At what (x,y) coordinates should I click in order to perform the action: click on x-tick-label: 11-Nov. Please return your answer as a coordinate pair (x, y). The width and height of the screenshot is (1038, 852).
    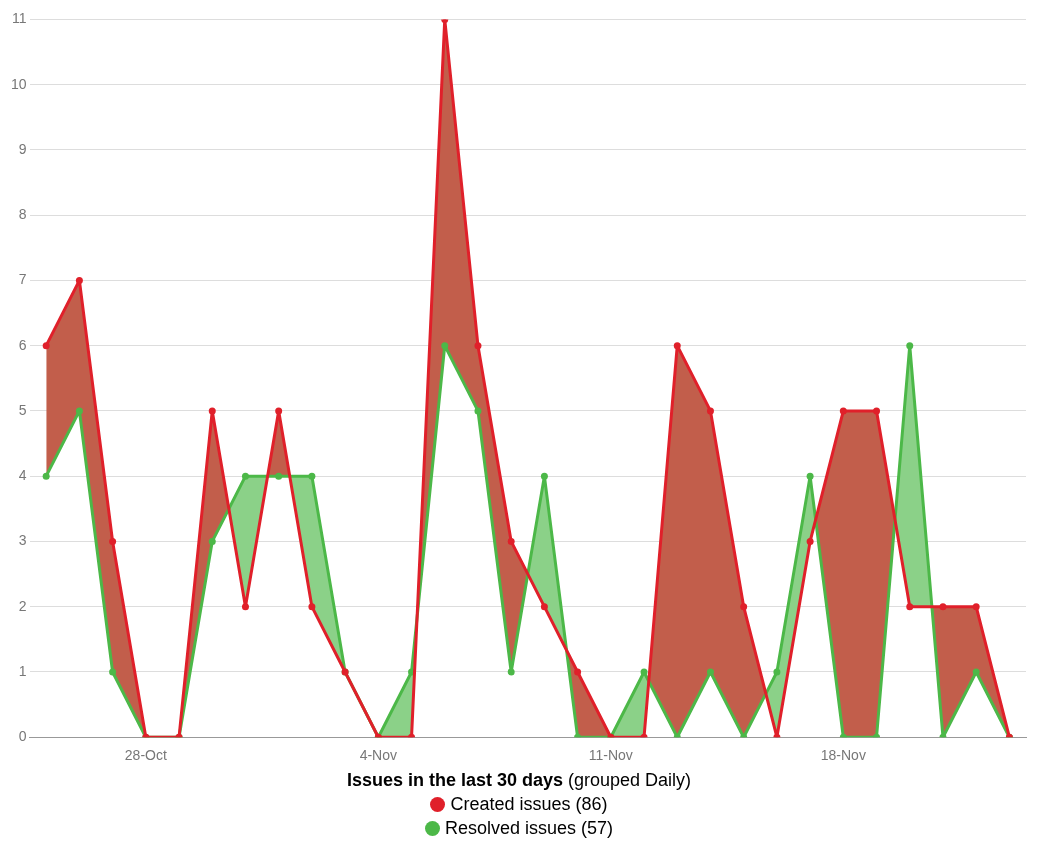
    Looking at the image, I should click on (610, 755).